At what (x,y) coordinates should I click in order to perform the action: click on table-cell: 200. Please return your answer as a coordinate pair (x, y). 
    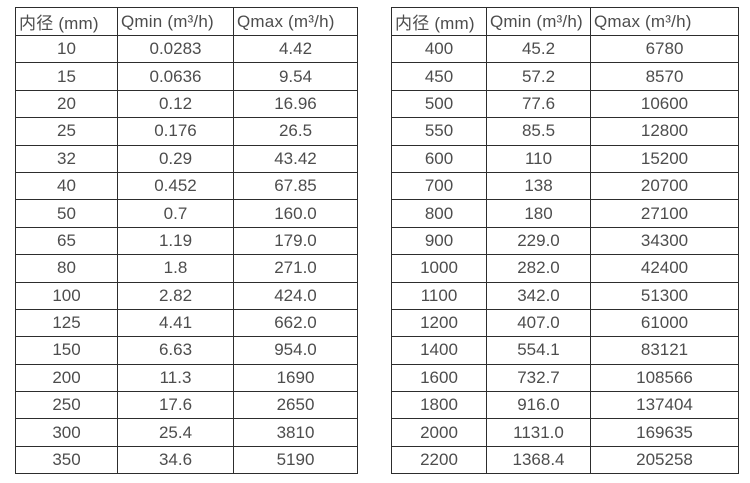
    Looking at the image, I should click on (66, 378).